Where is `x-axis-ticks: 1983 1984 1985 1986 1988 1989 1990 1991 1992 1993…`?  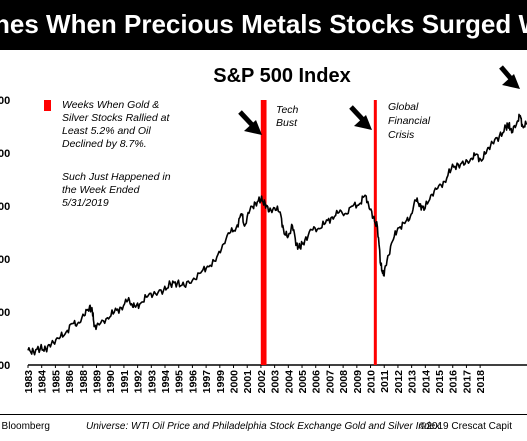
x-axis-ticks: 1983 1984 1985 1986 1988 1989 1990 1991 1992 1993… is located at coordinates (255, 379).